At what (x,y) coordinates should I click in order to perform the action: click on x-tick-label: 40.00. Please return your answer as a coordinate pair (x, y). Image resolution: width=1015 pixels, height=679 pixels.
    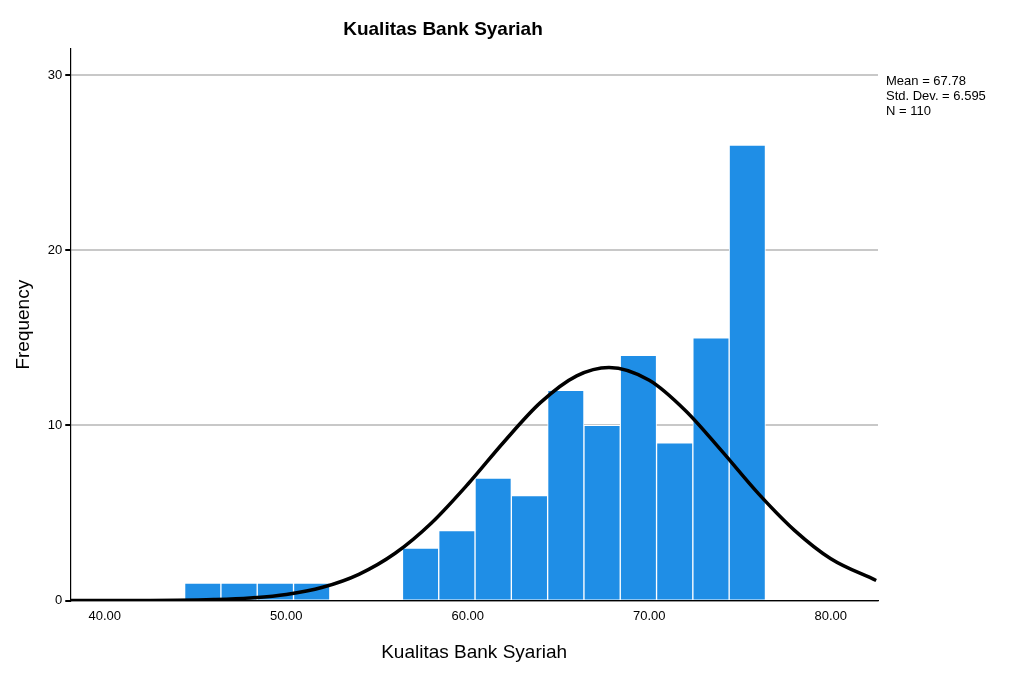
    Looking at the image, I should click on (105, 615).